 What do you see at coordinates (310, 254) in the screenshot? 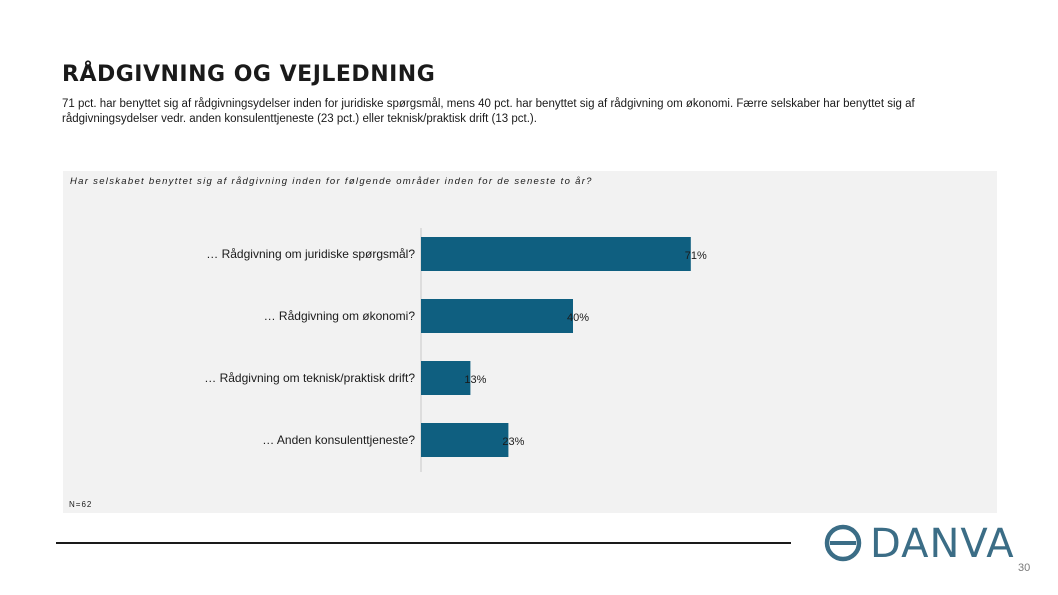
I see `category-label-0: … Rådgivning om juridiske spørgsmål?` at bounding box center [310, 254].